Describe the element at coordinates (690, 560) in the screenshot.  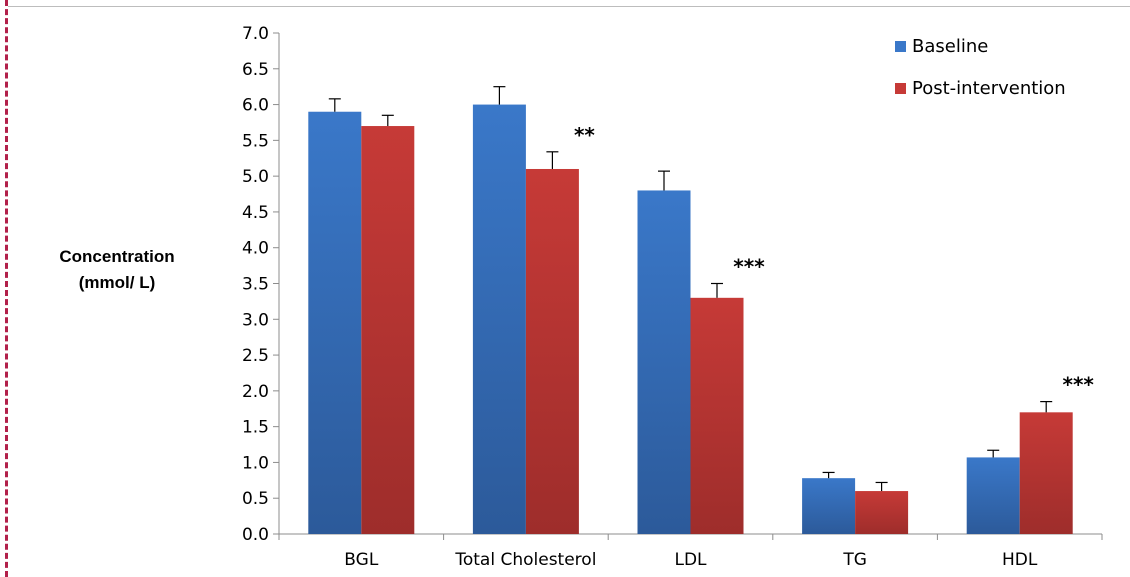
I see `x-tick-label: LDL` at that location.